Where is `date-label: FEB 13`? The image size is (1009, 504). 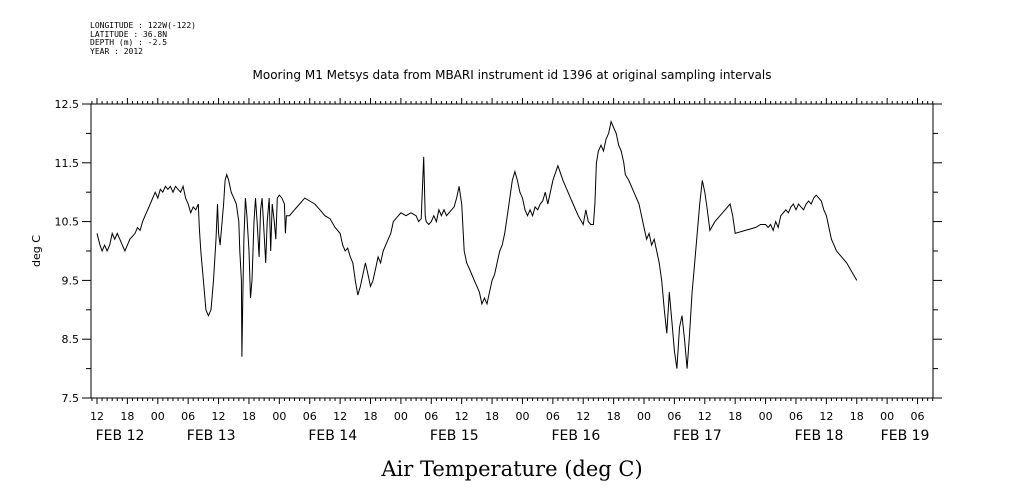 date-label: FEB 13 is located at coordinates (211, 436).